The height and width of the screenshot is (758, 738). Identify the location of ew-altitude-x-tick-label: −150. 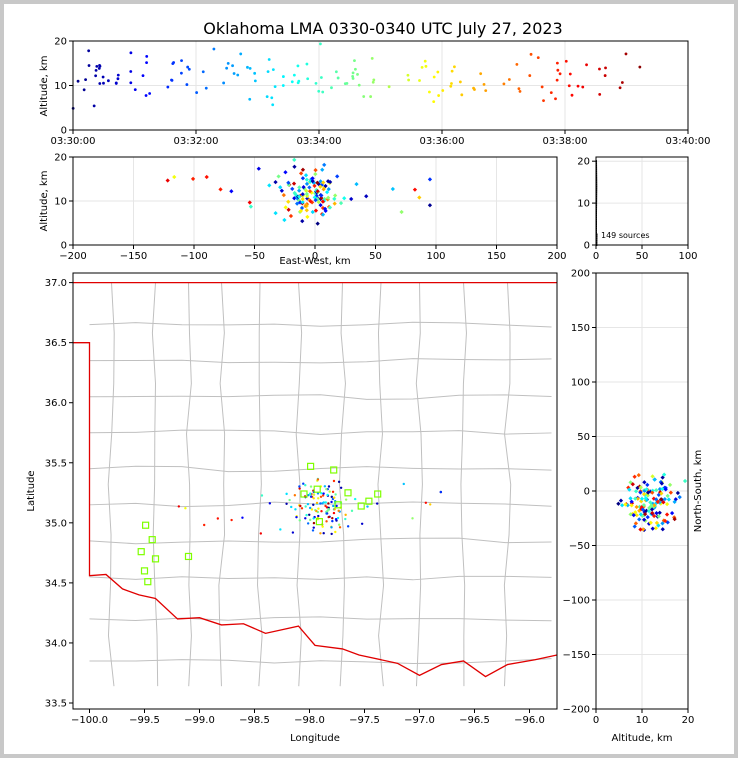
(133, 256).